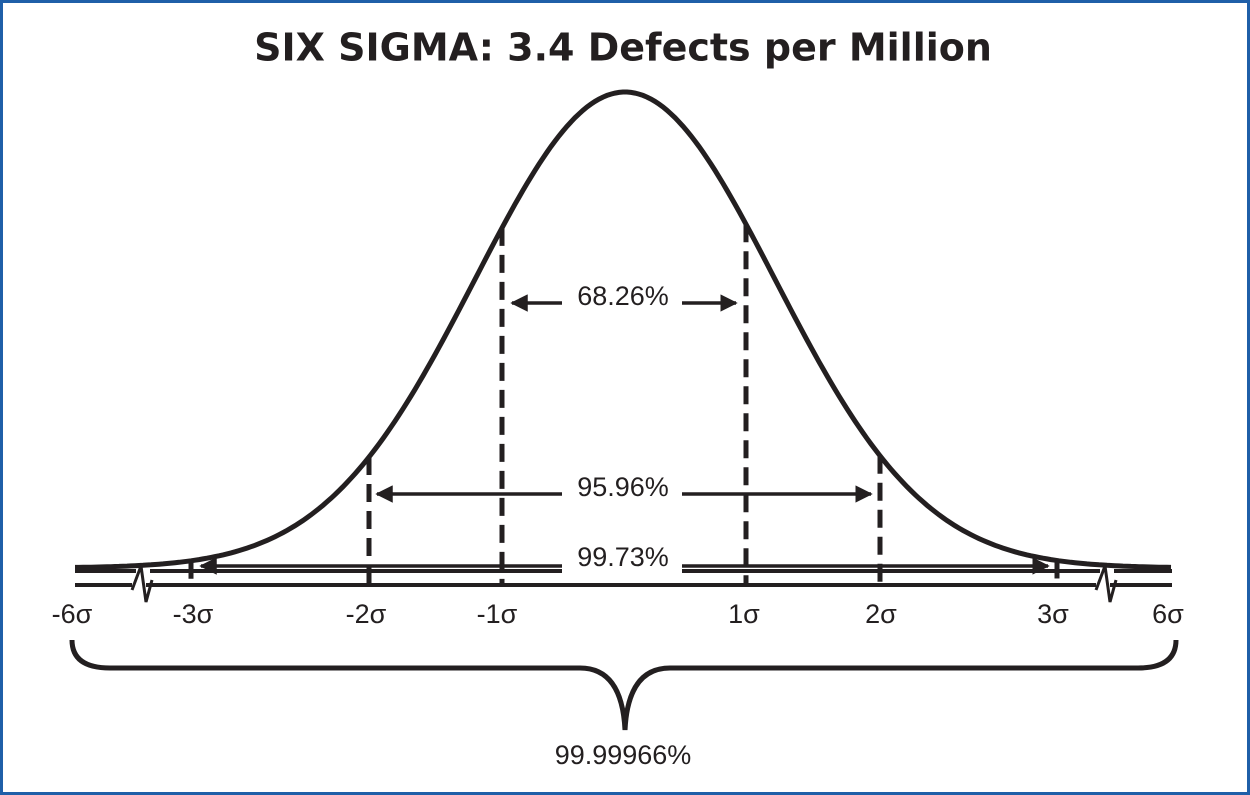 The image size is (1250, 795). Describe the element at coordinates (744, 614) in the screenshot. I see `sigma-label: 1σ` at that location.